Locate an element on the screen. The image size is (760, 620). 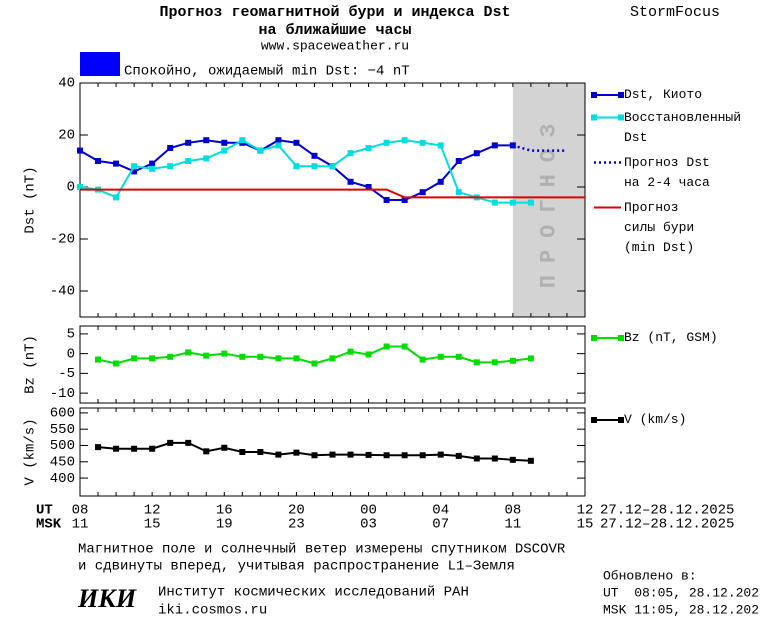
url: www.spaceweather.ru is located at coordinates (335, 45).